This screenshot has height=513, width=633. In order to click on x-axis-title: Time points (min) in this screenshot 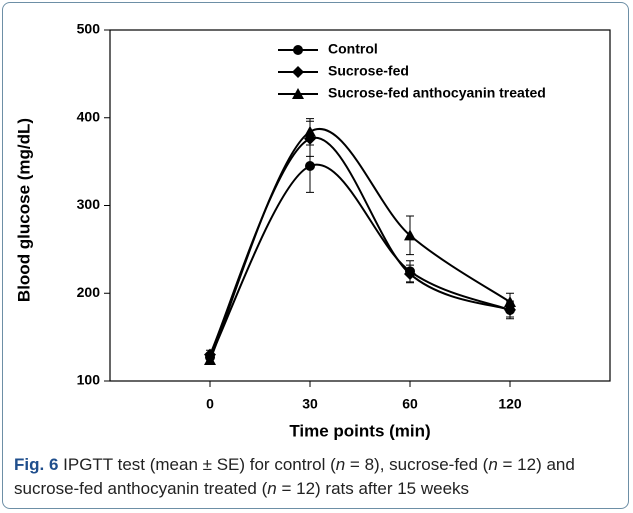, I will do `click(359, 430)`.